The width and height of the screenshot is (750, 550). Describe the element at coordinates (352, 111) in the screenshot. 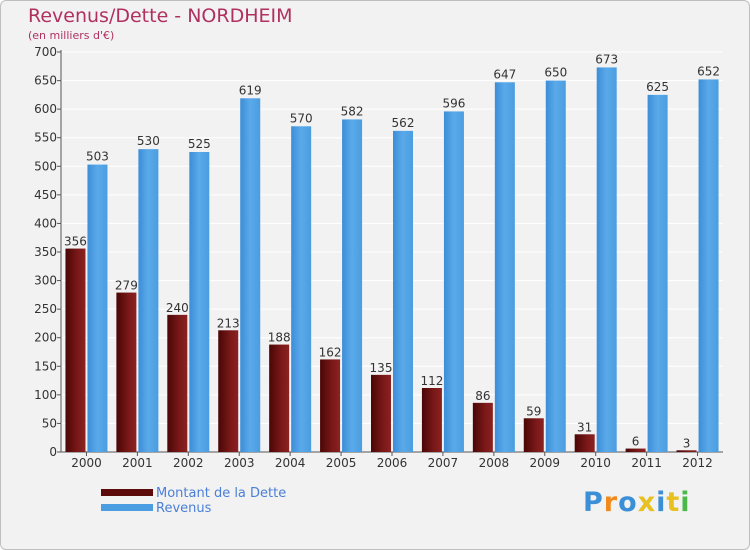

I see `data-label-revenus-2005: 582` at that location.